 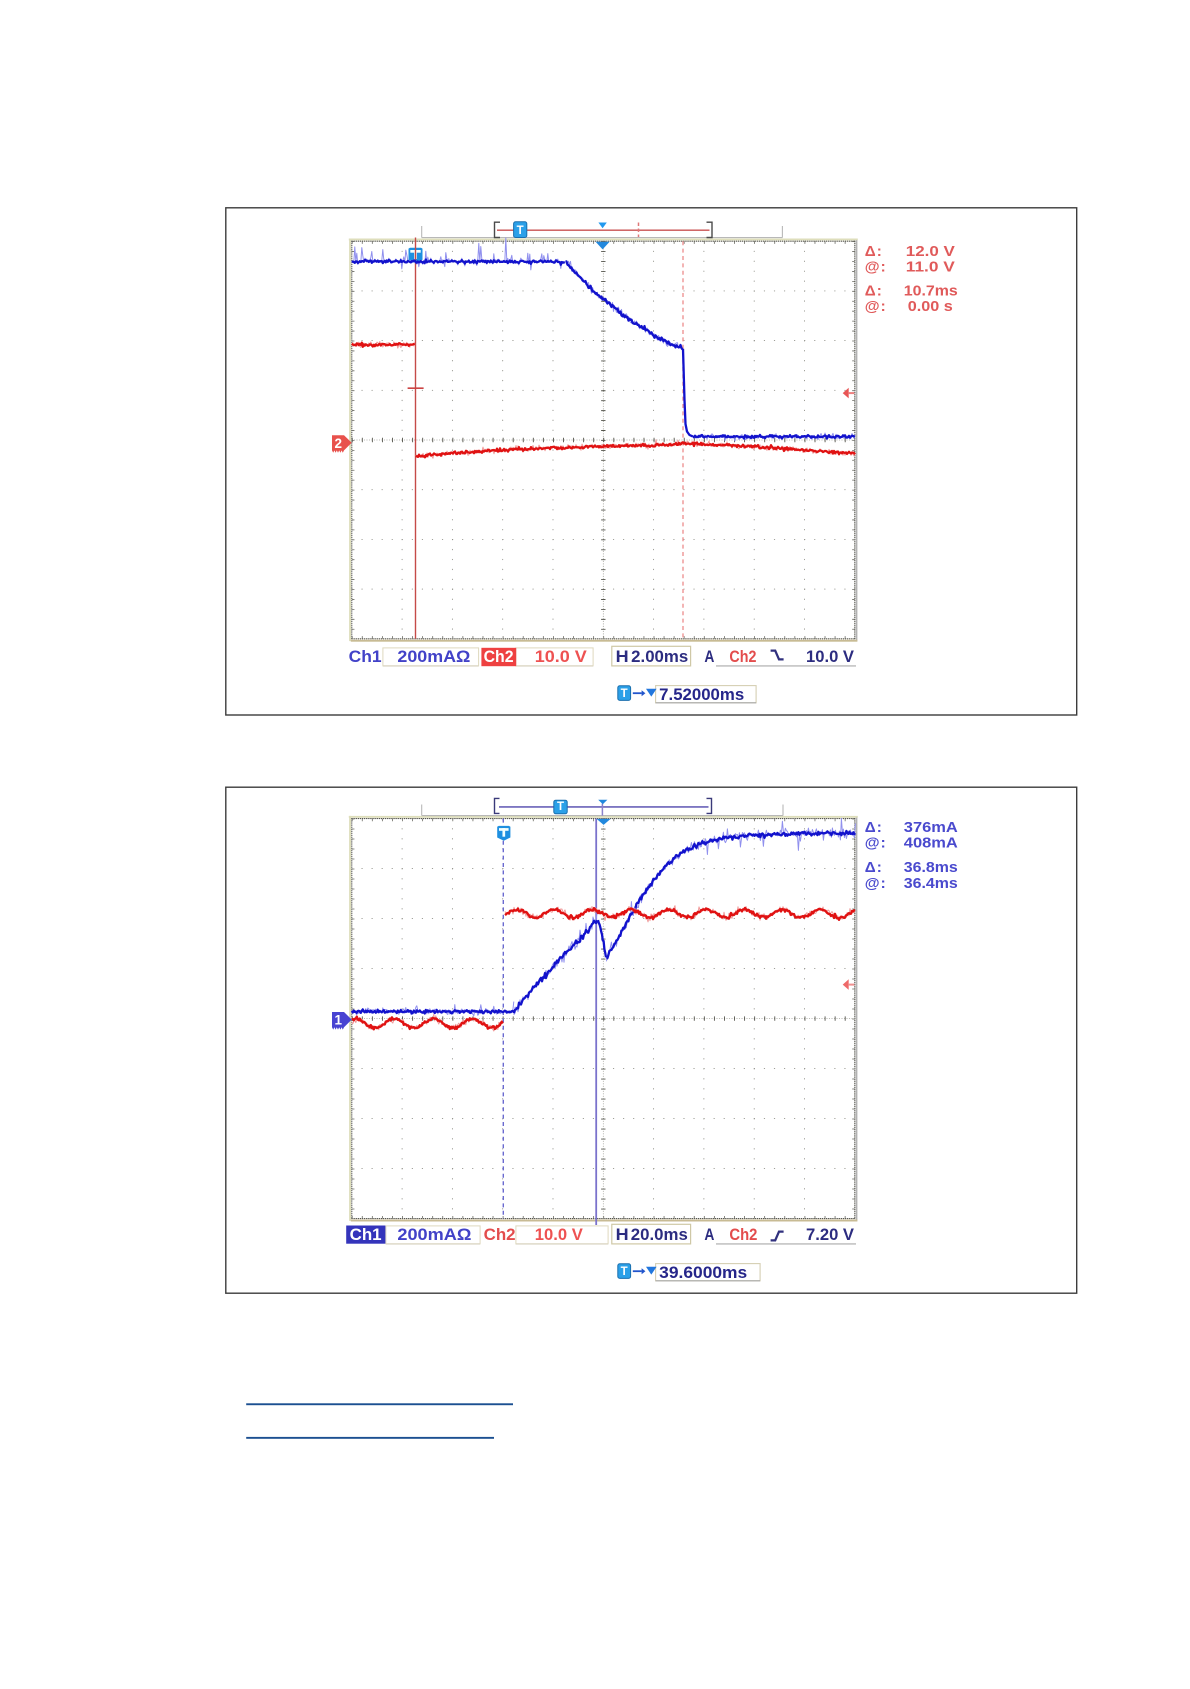 I want to click on svg-text: 0.00 s, so click(x=930, y=306).